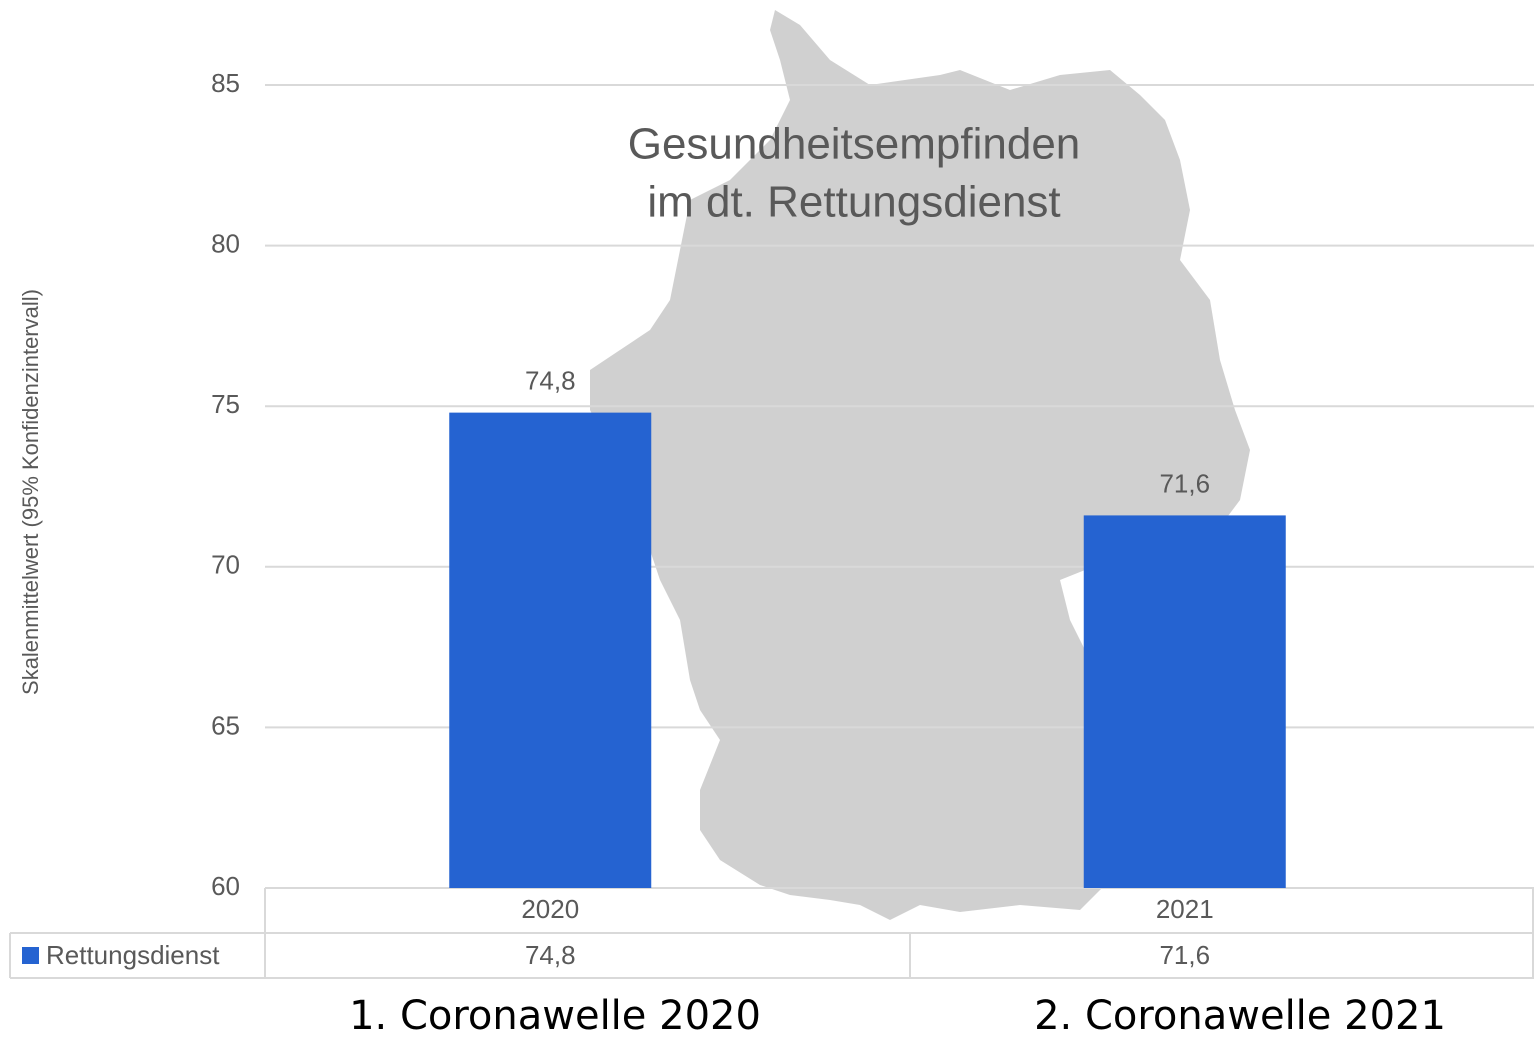 The image size is (1534, 1038). What do you see at coordinates (550, 909) in the screenshot?
I see `x-tick-label: 2020` at bounding box center [550, 909].